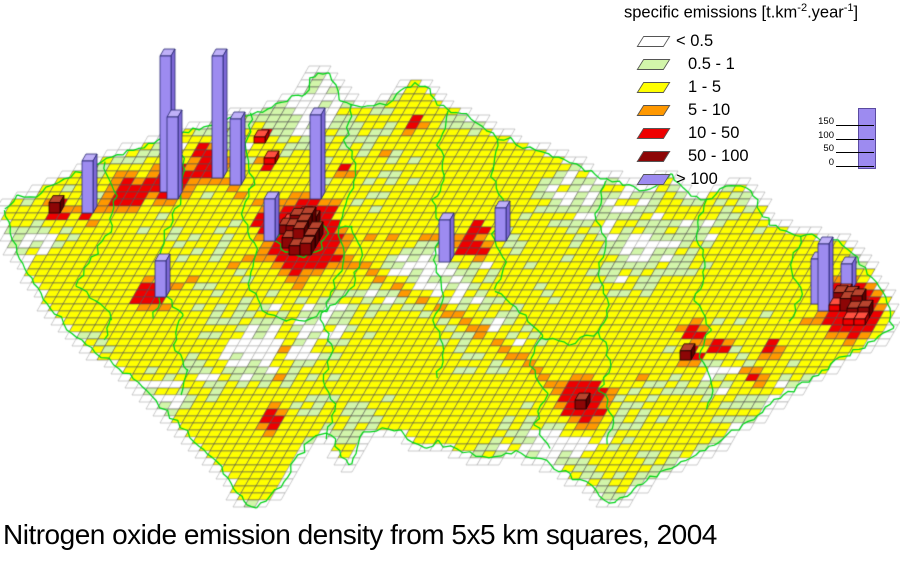  What do you see at coordinates (846, 121) in the screenshot?
I see `scale-tick: 150` at bounding box center [846, 121].